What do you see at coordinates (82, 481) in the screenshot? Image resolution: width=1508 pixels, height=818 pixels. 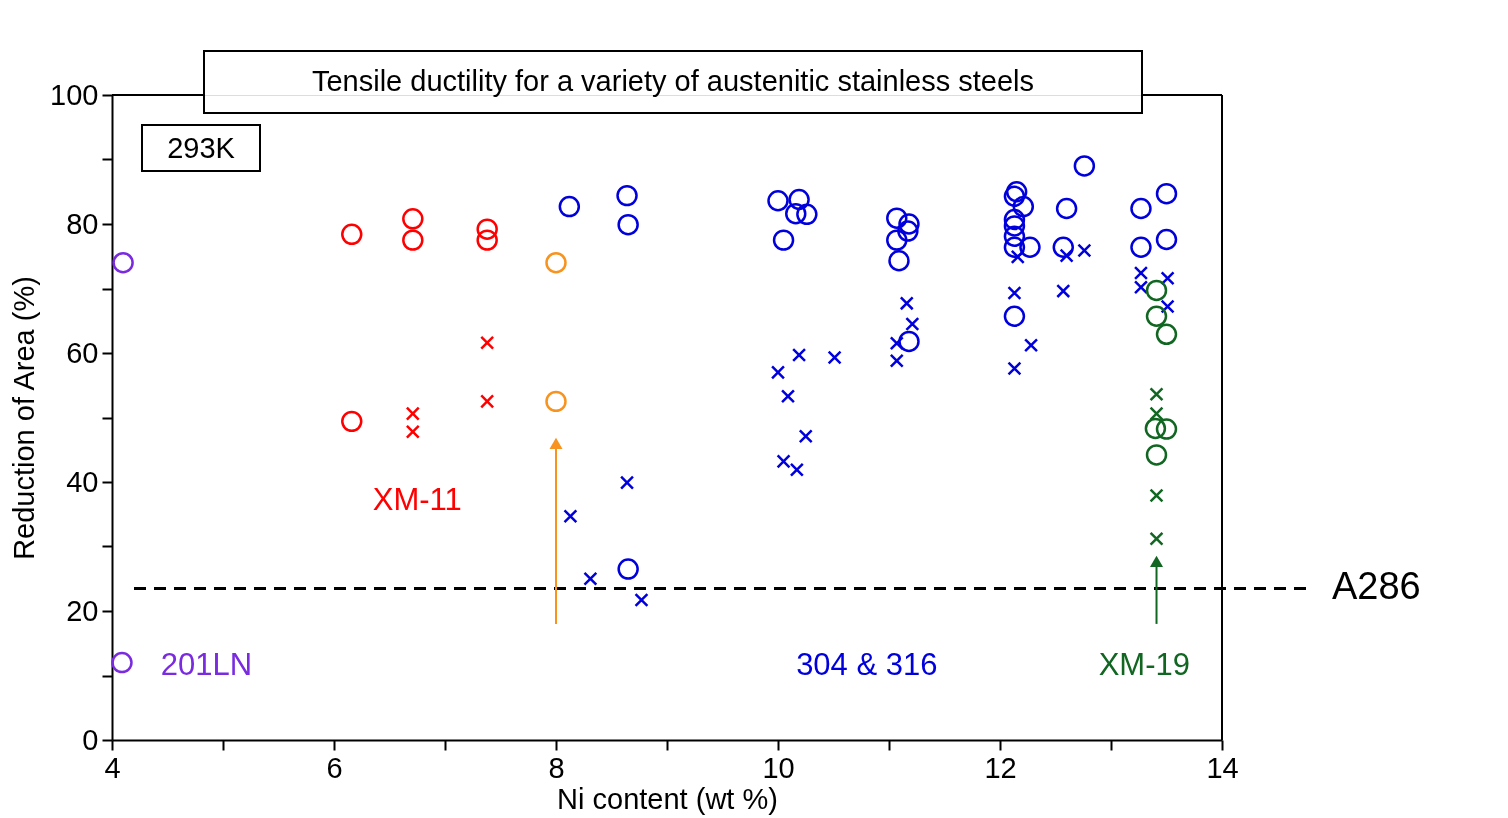 I see `y-tick-label: 40` at bounding box center [82, 481].